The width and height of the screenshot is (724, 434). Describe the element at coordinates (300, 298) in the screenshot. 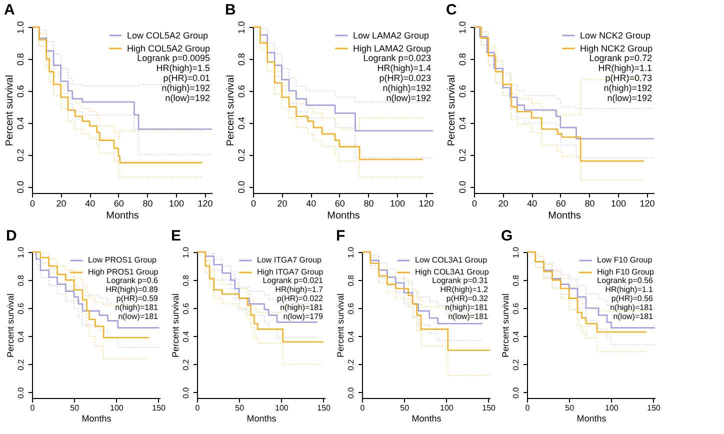

I see `annotation: p(HR)=0.022` at that location.